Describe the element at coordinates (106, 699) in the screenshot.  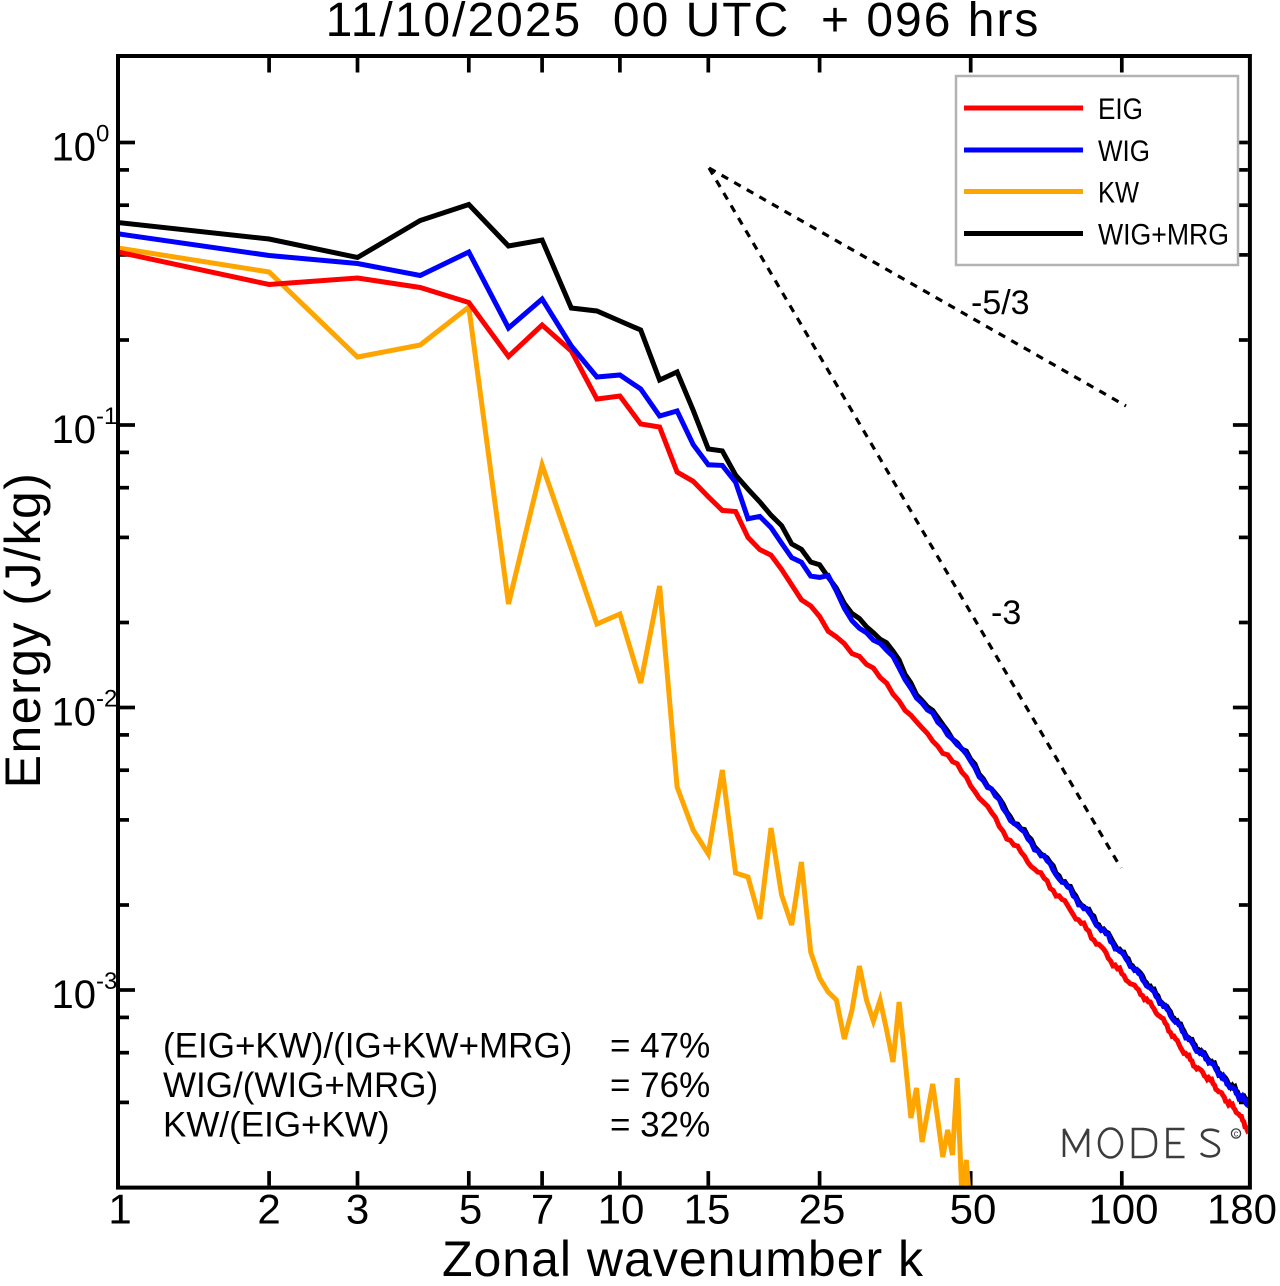
I see `svg-text: -2` at that location.